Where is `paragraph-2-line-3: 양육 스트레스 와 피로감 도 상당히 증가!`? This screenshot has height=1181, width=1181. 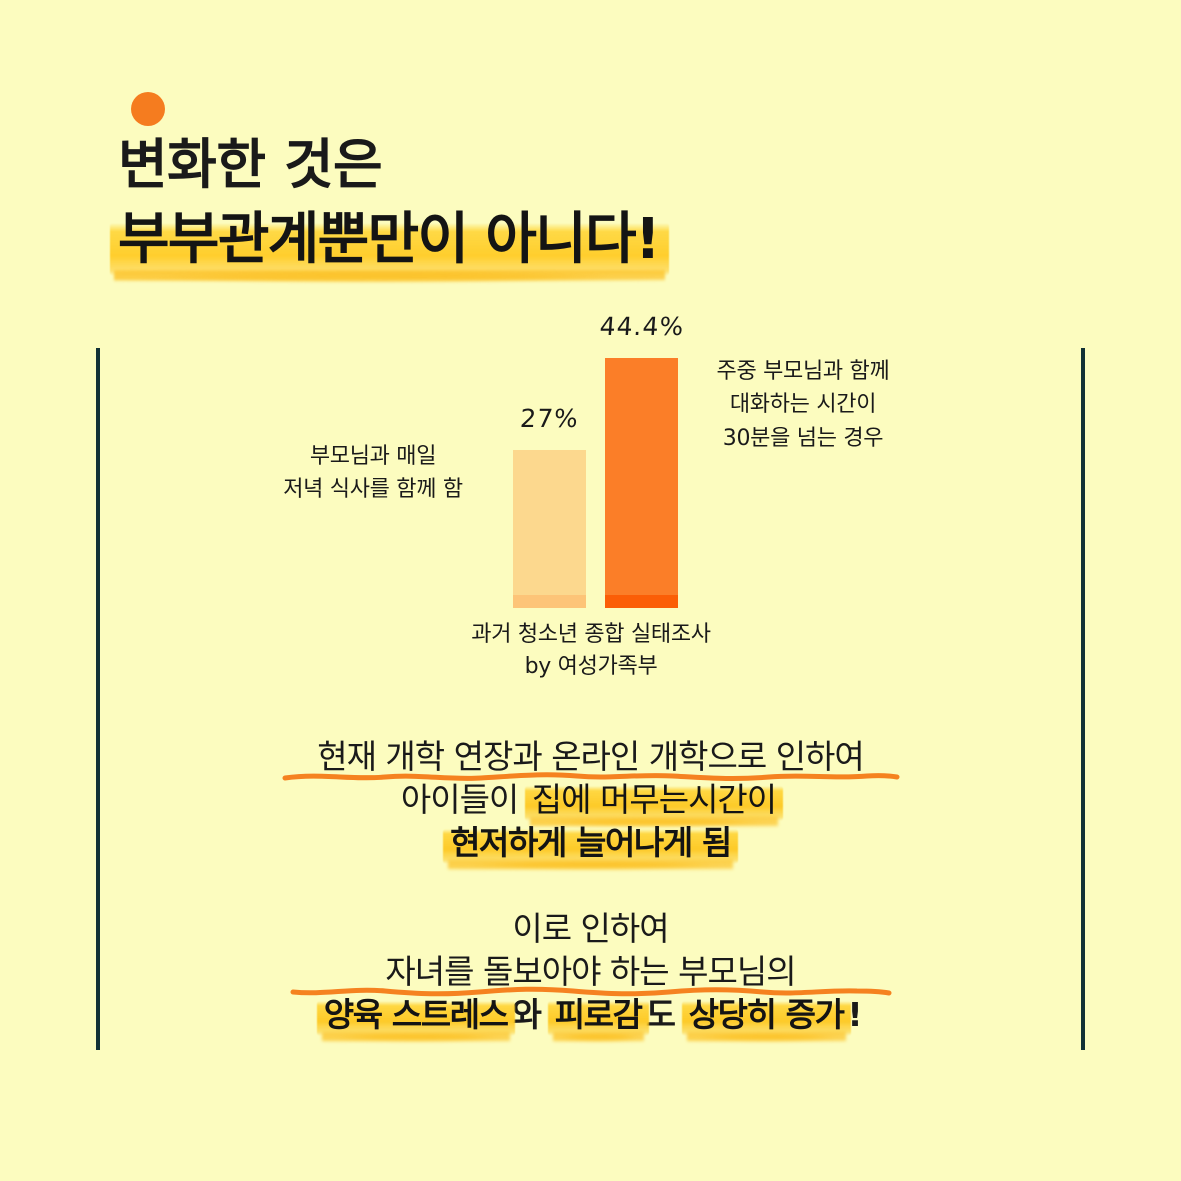
paragraph-2-line-3: 양육 스트레스 와 피로감 도 상당히 증가! is located at coordinates (590, 1015).